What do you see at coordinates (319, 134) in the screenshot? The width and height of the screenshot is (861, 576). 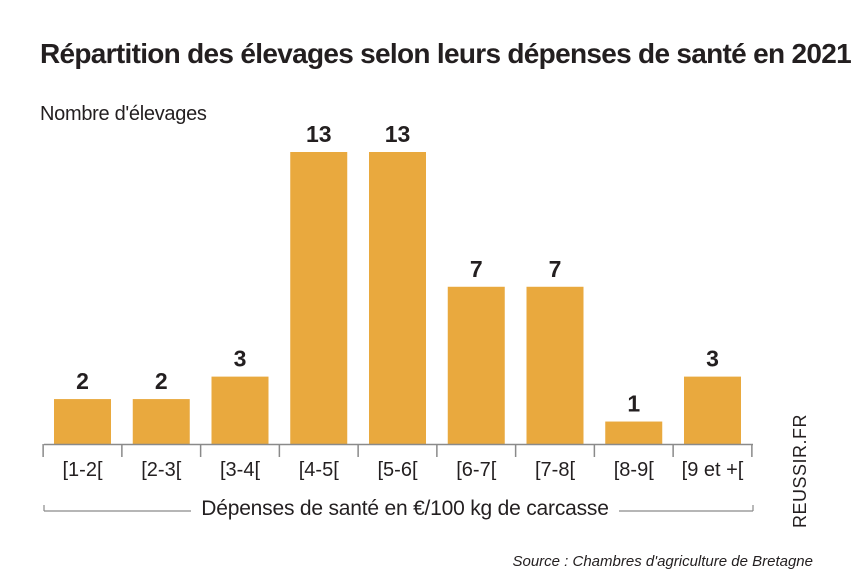 I see `data-label-3: 13` at bounding box center [319, 134].